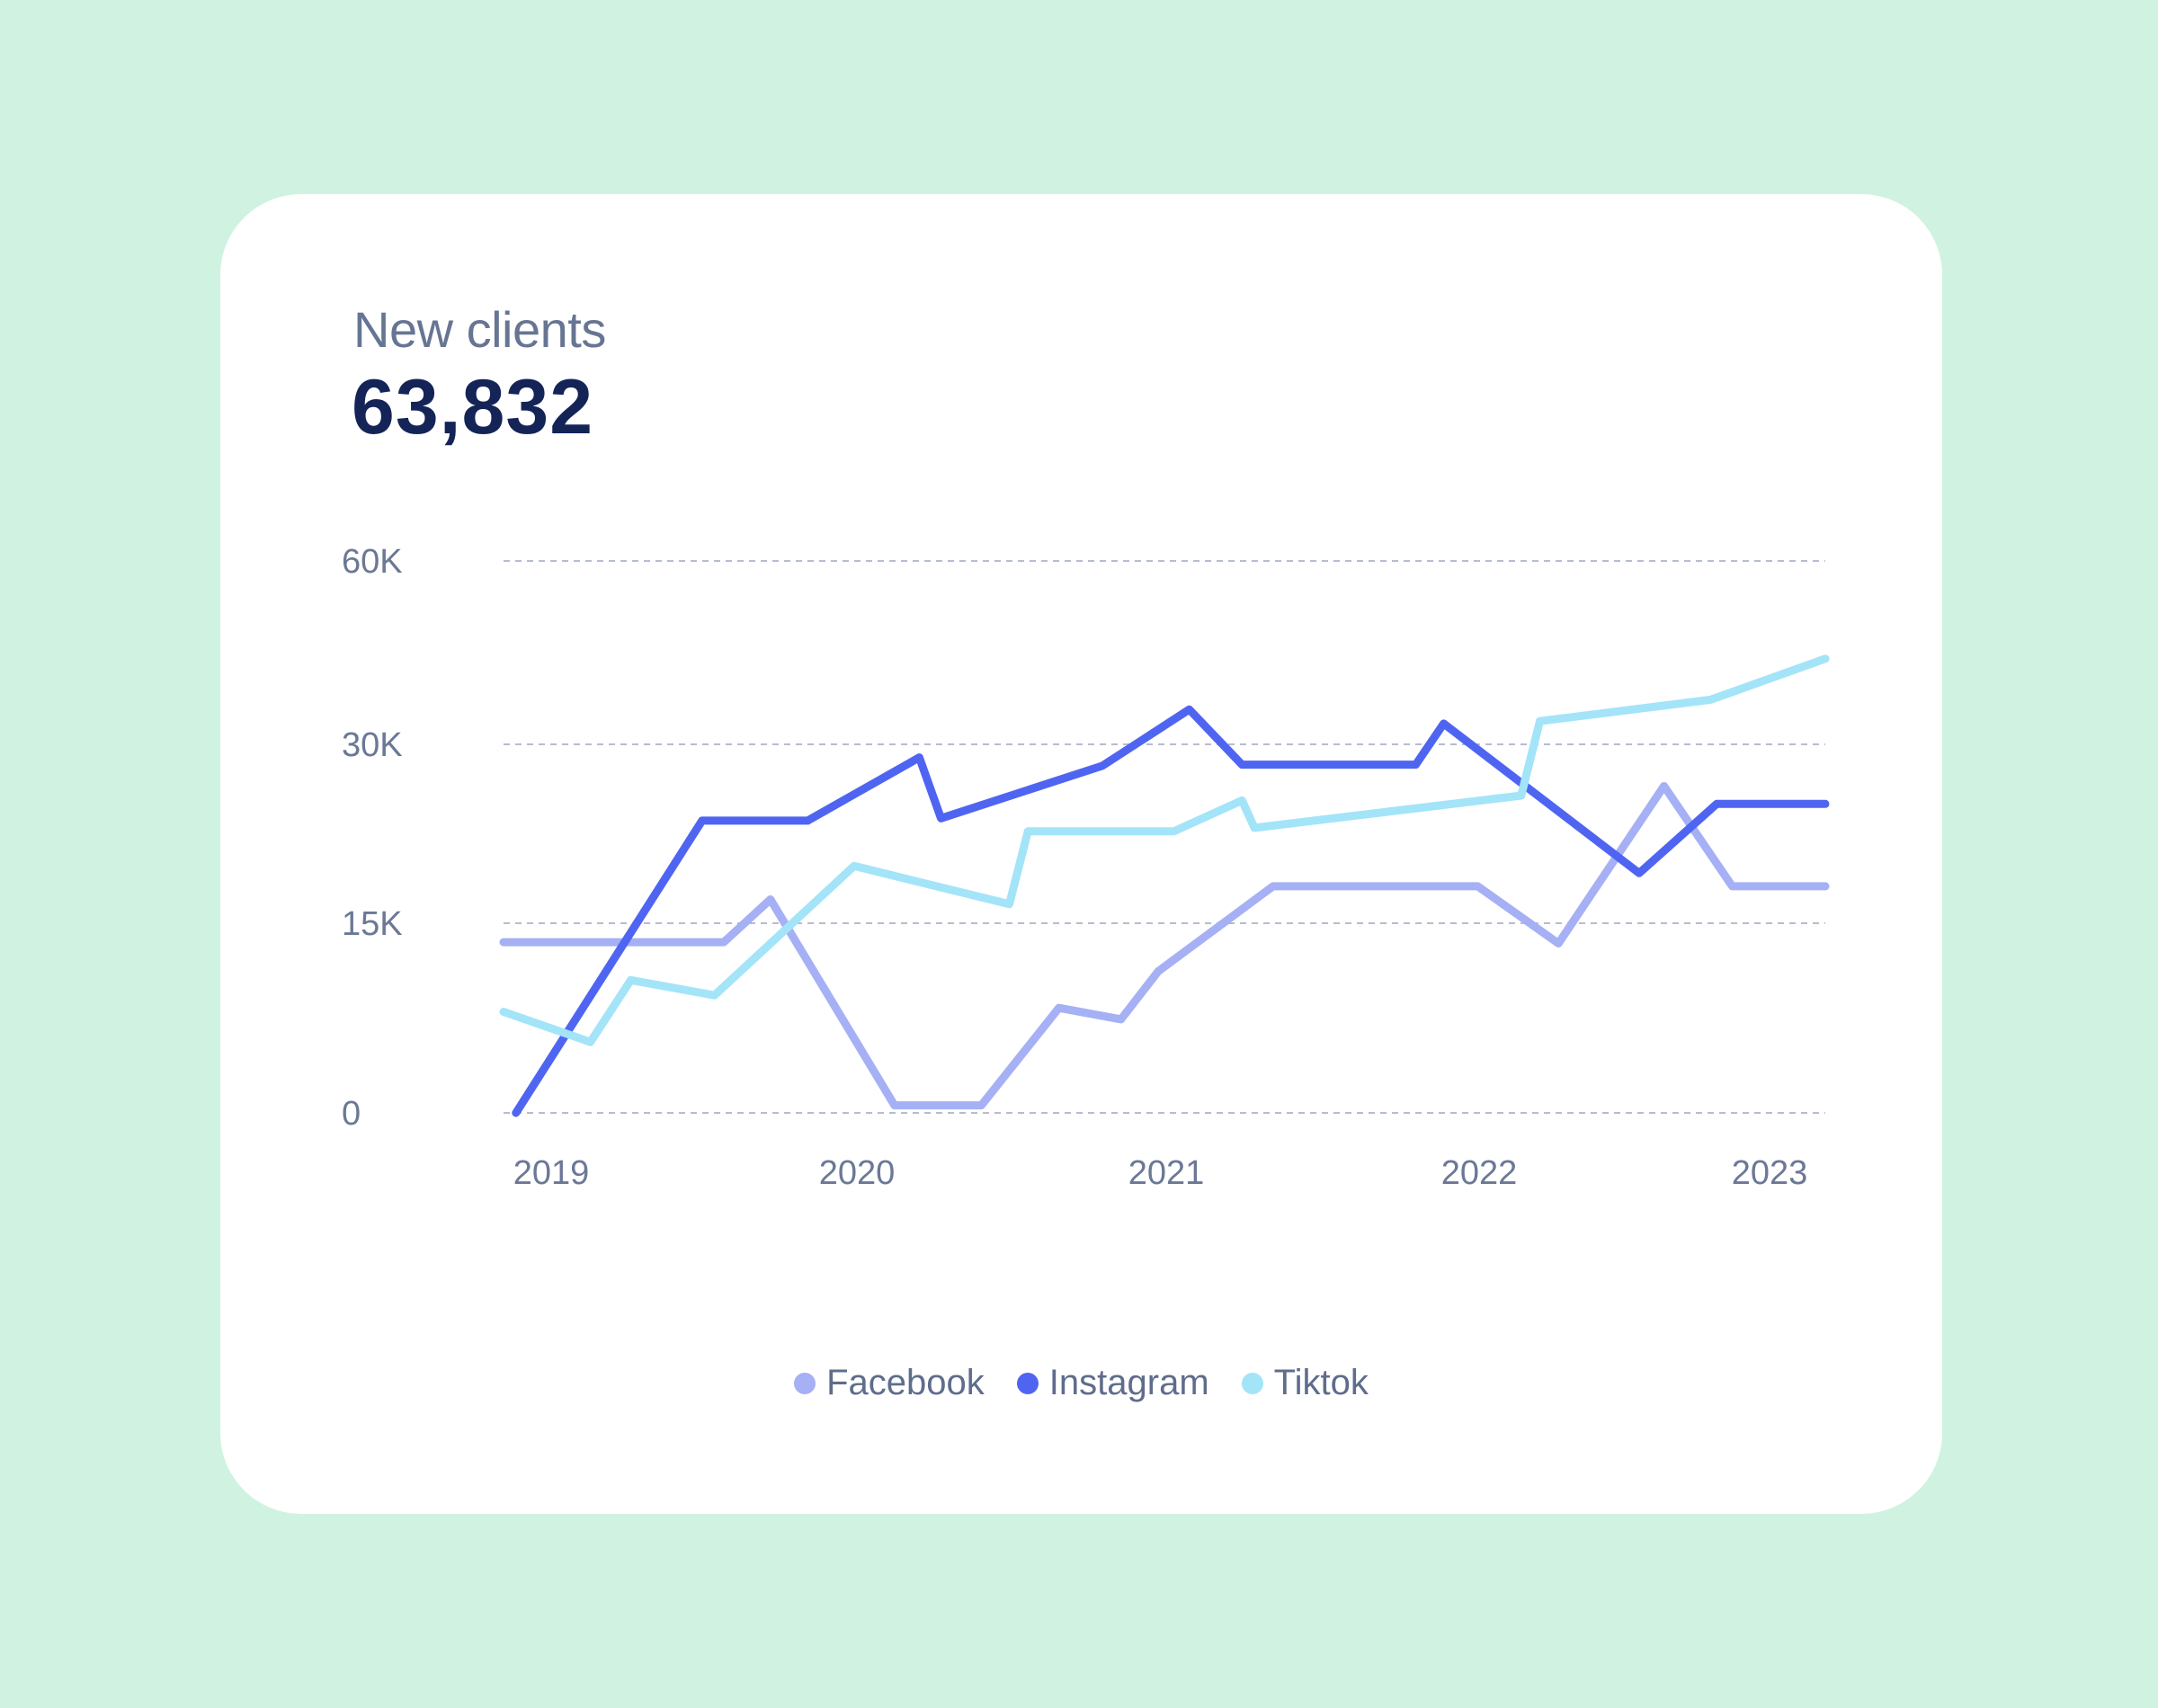  What do you see at coordinates (1321, 1382) in the screenshot?
I see `legend-label: Tiktok` at bounding box center [1321, 1382].